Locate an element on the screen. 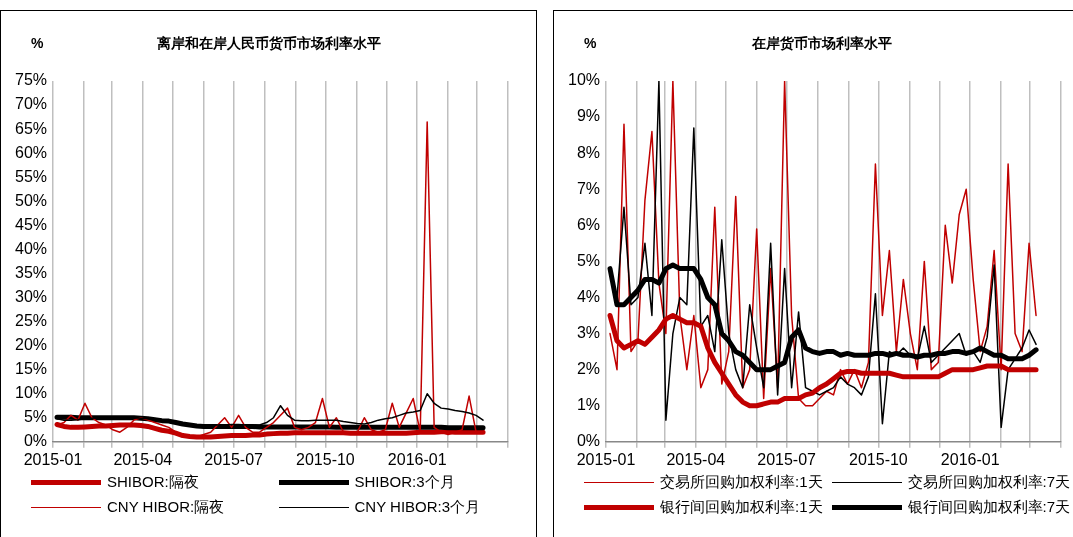 Image resolution: width=1073 pixels, height=537 pixels. legend-label: 交易所回购加权利率:1天 is located at coordinates (741, 482).